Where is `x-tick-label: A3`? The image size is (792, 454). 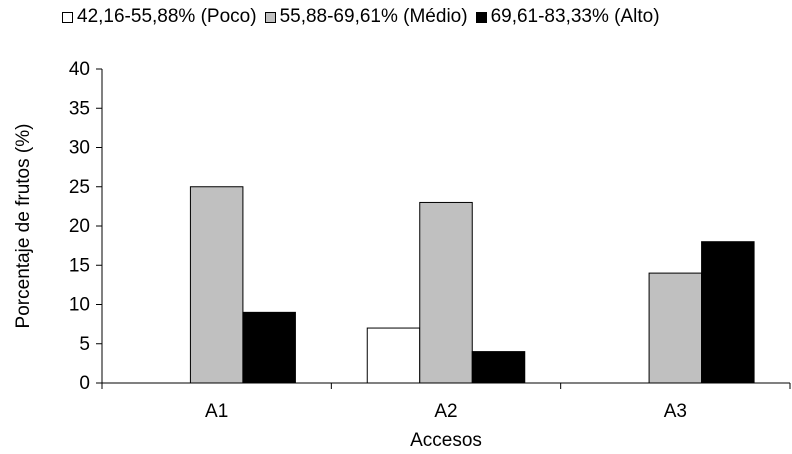 x-tick-label: A3 is located at coordinates (675, 411).